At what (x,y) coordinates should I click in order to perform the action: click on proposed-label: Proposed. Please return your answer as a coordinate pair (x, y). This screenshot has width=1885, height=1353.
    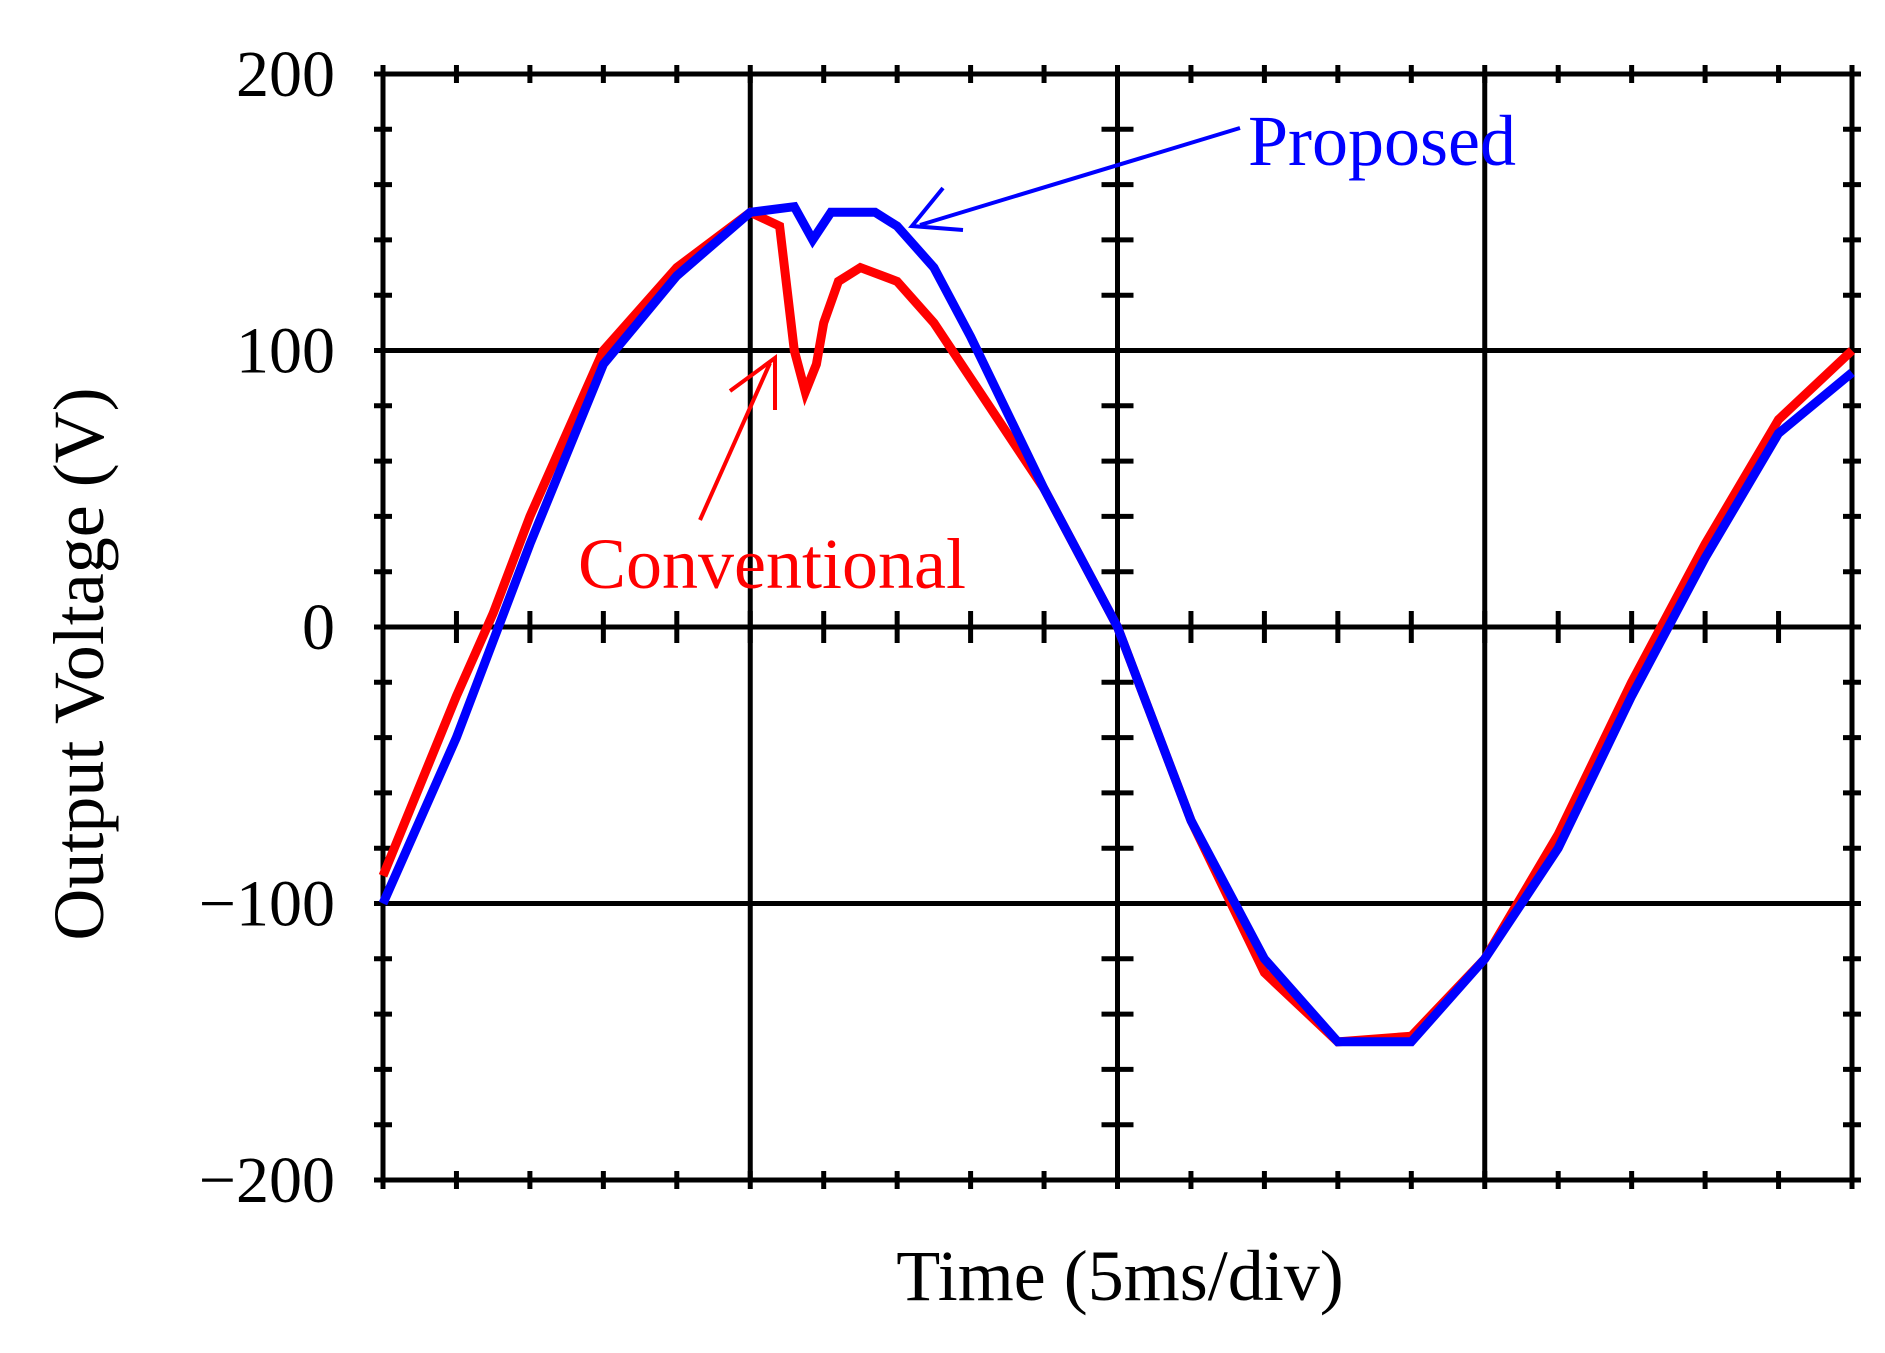
    Looking at the image, I should click on (1382, 141).